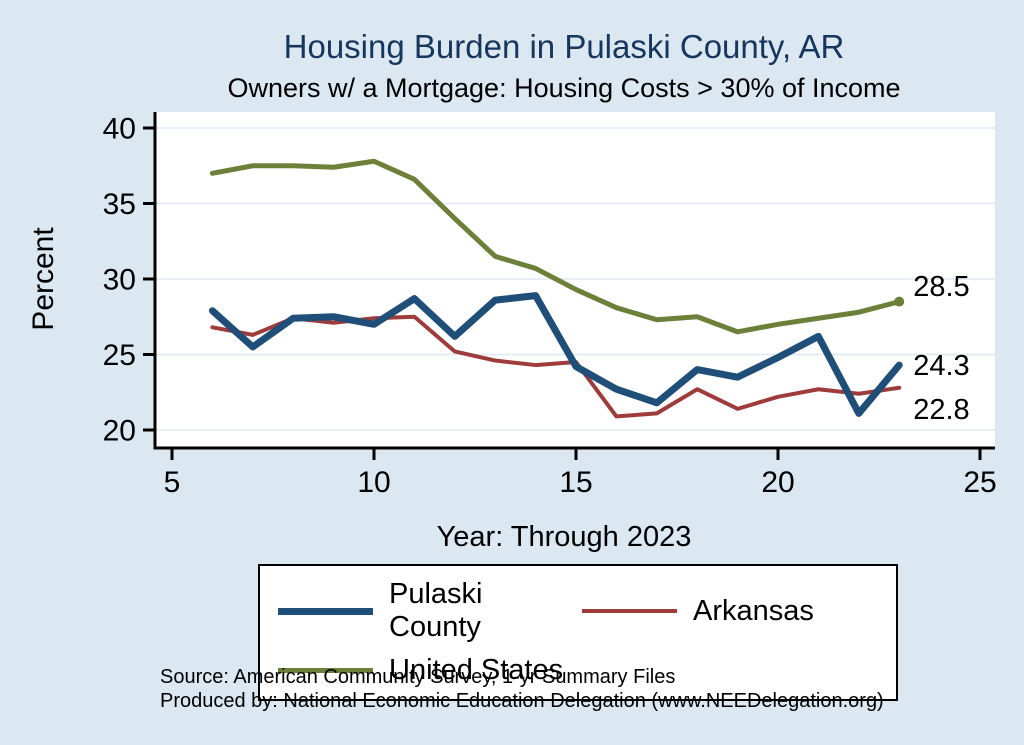 This screenshot has width=1024, height=745. Describe the element at coordinates (119, 280) in the screenshot. I see `y-tick-label: 30` at that location.